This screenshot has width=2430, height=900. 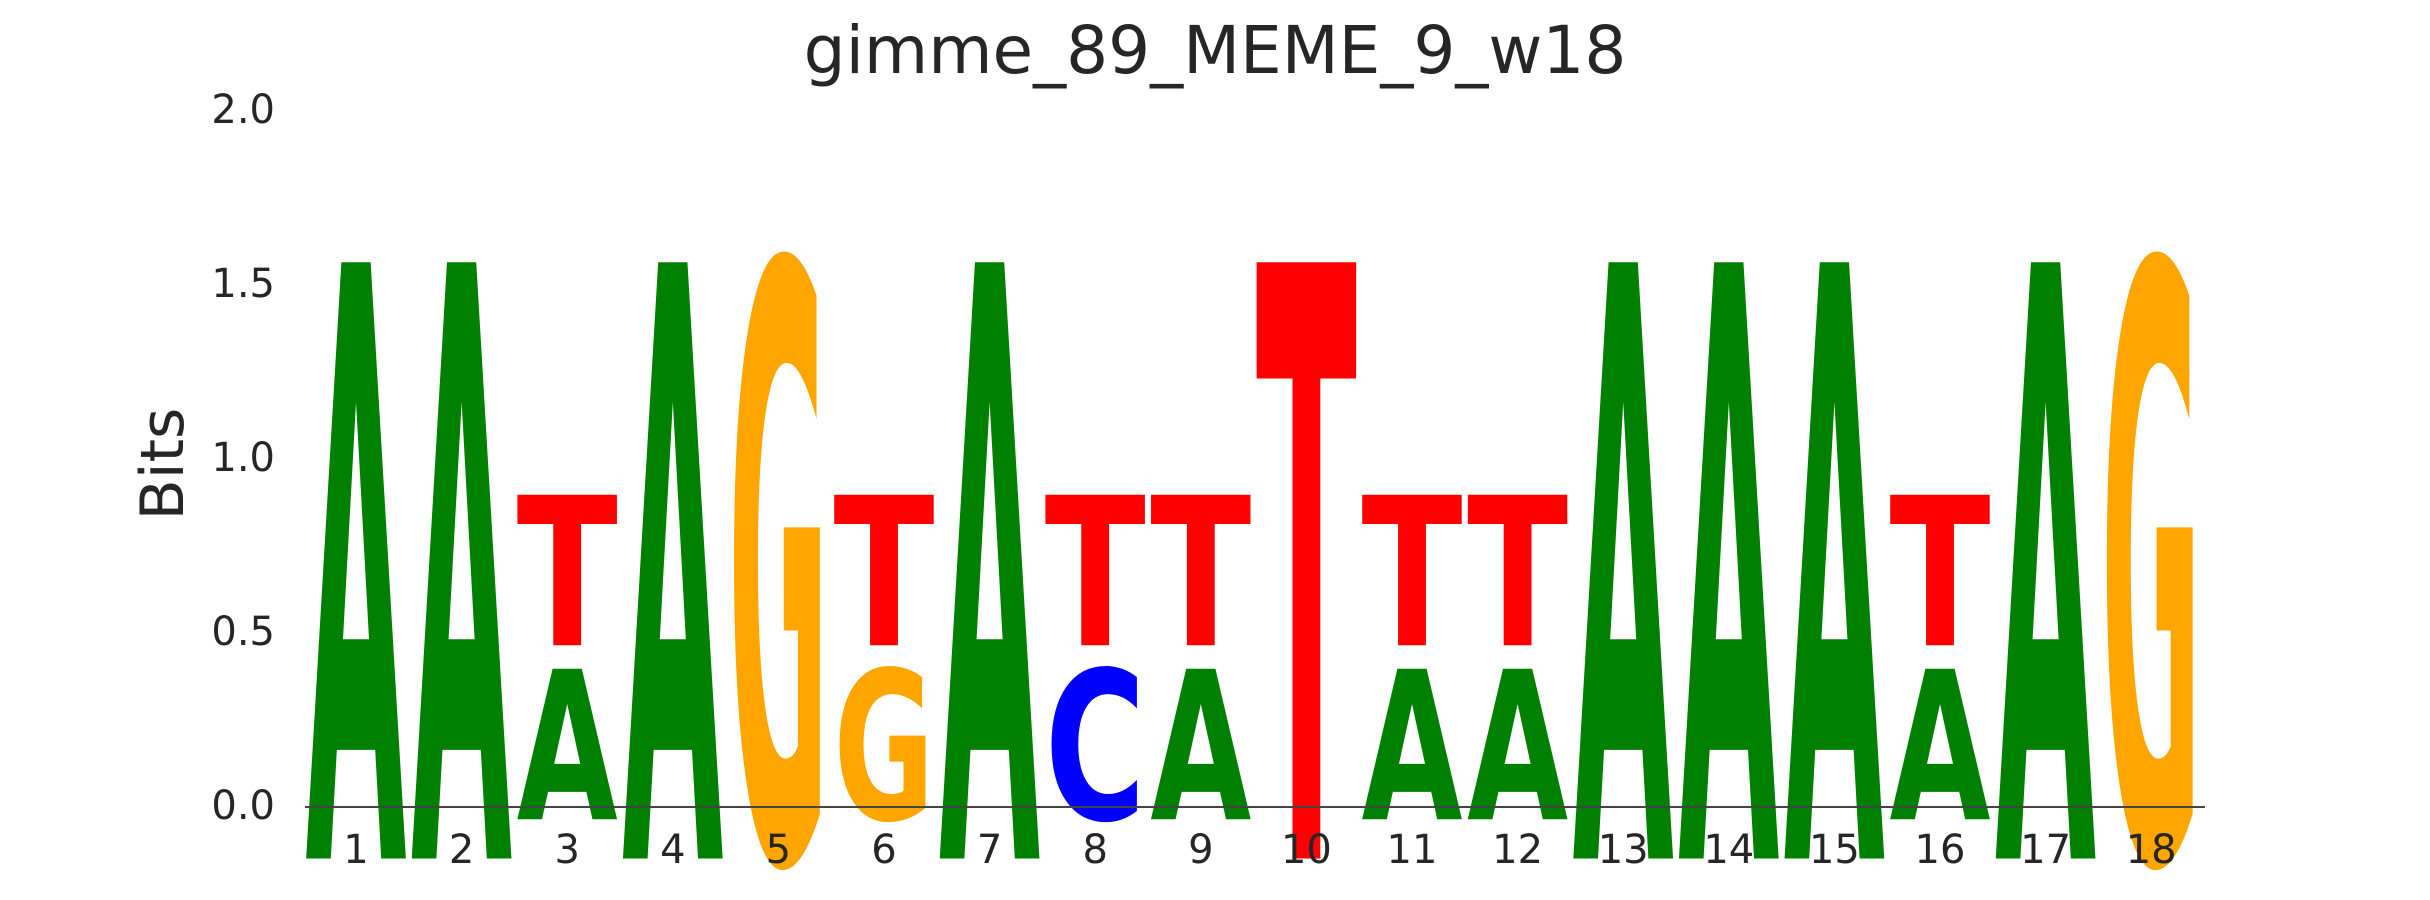 What do you see at coordinates (243, 458) in the screenshot?
I see `y-tick-label: 1.0` at bounding box center [243, 458].